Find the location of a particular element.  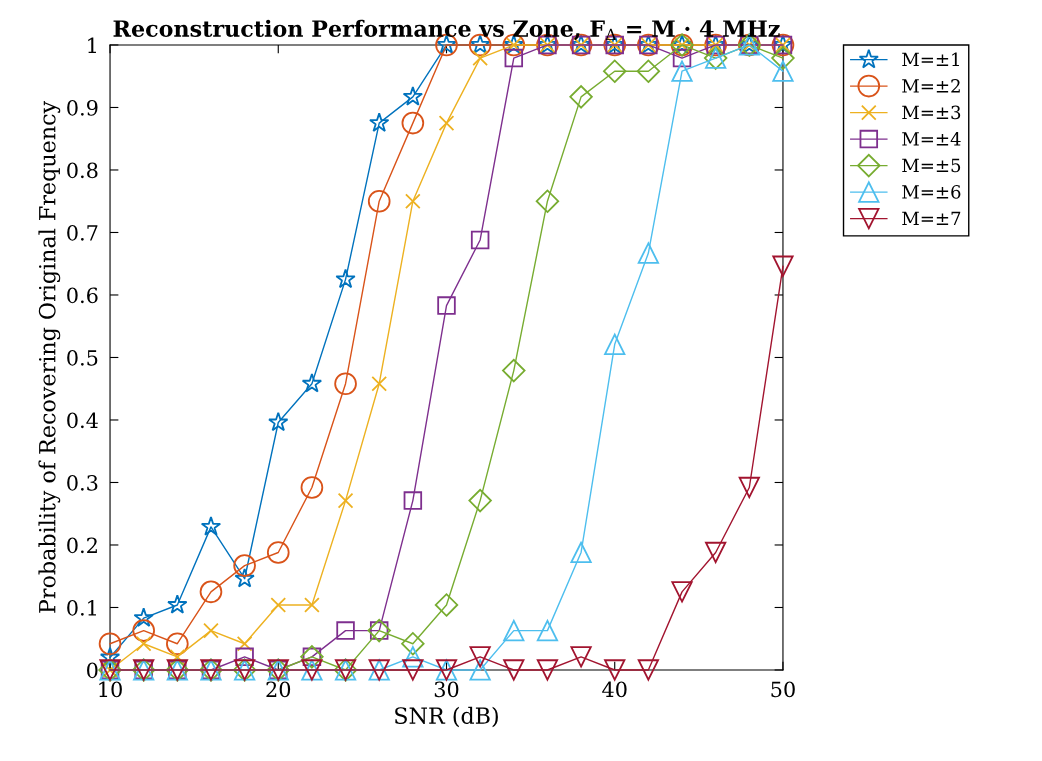

x-tick-label: 40 is located at coordinates (614, 689).